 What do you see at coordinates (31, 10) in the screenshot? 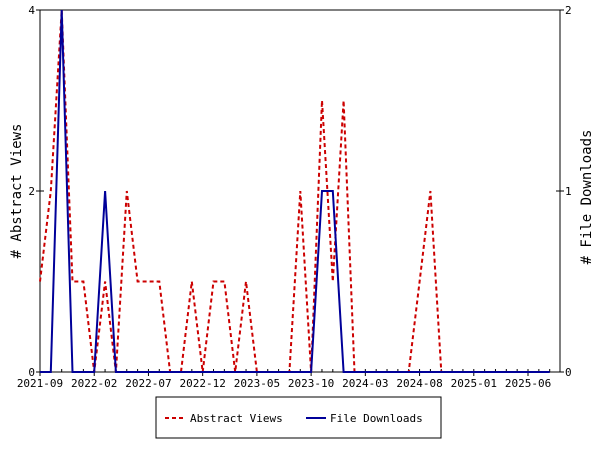
I see `y-left-tick-label: 4` at bounding box center [31, 10].